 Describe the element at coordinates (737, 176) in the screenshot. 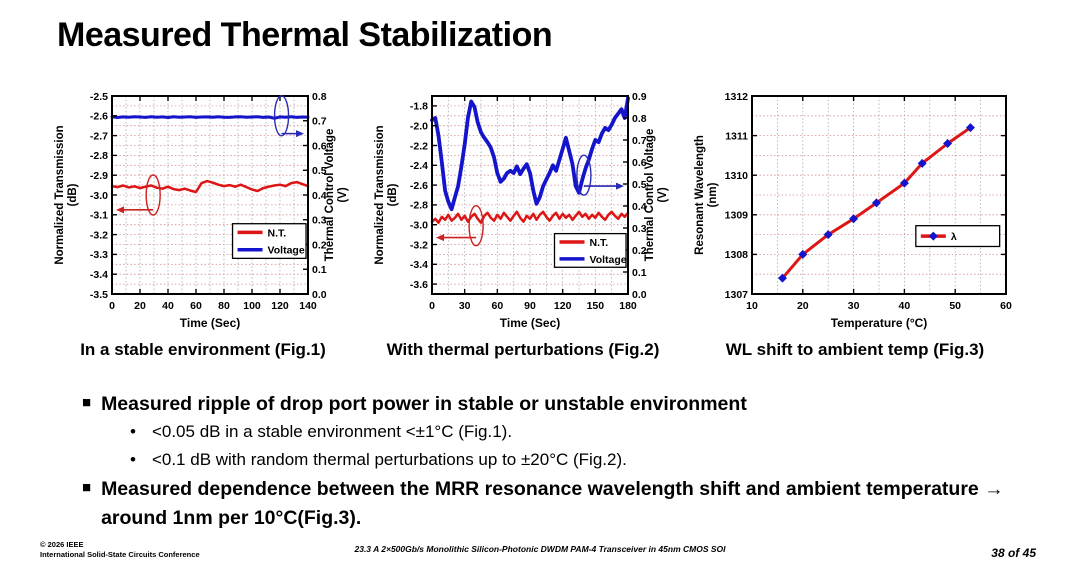

I see `svg-text: 1310` at that location.